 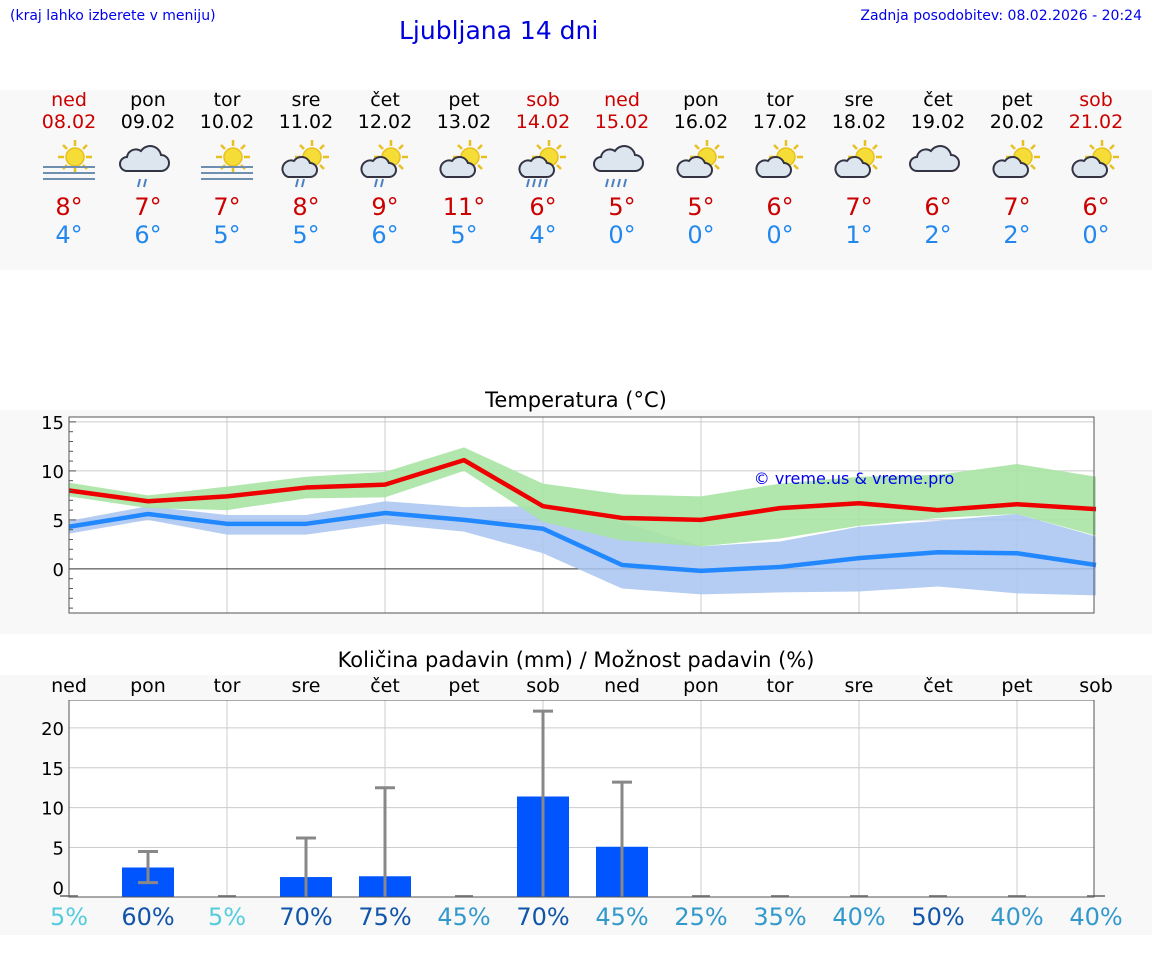 I want to click on min-temperature-line, so click(x=582, y=542).